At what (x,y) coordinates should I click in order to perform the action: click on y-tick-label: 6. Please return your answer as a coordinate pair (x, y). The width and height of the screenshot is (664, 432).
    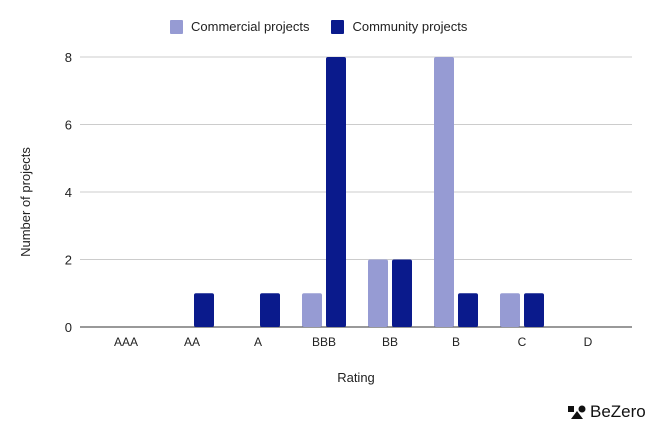
    Looking at the image, I should click on (68, 125).